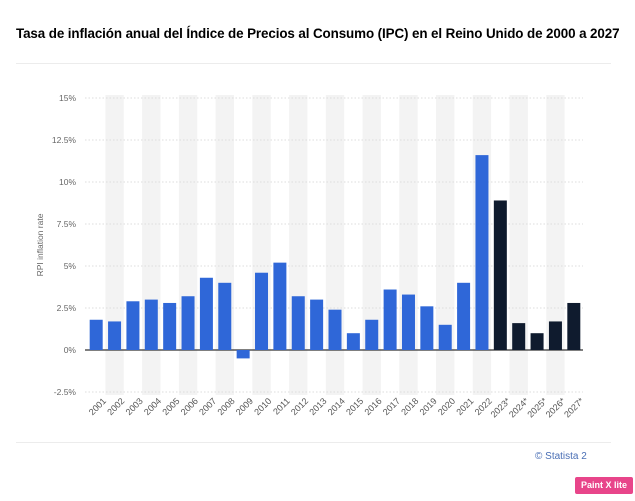 The image size is (635, 501). What do you see at coordinates (281, 406) in the screenshot?
I see `x-tick-label: 2011` at bounding box center [281, 406].